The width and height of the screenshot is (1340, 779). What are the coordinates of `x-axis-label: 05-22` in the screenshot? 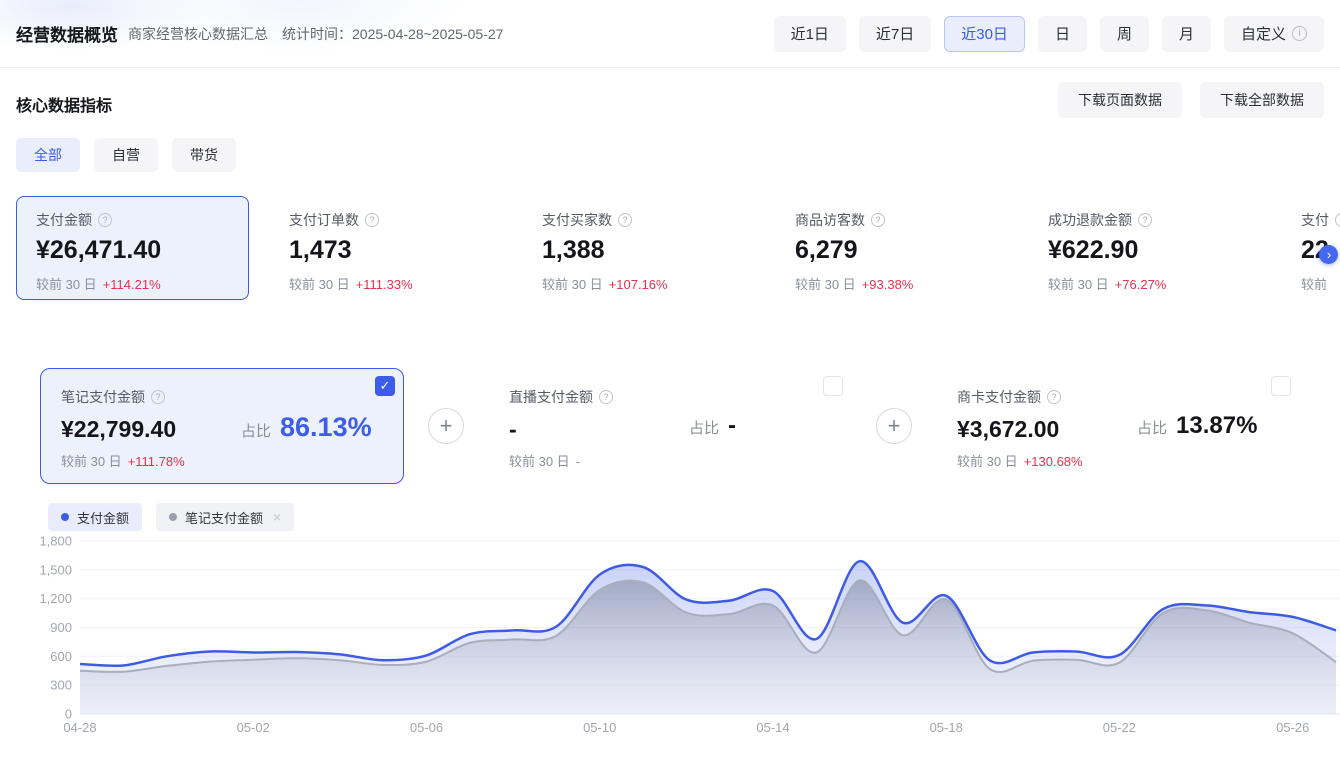 It's located at (1119, 727).